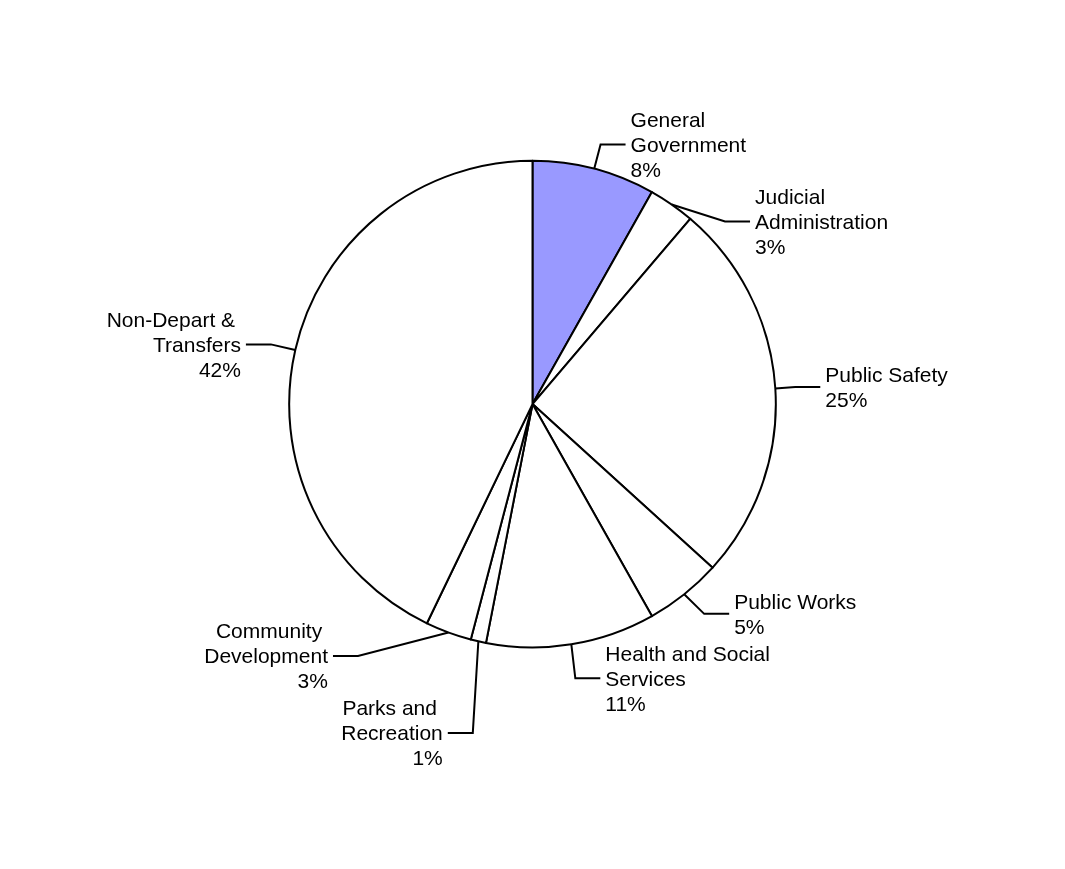 This screenshot has width=1065, height=869. I want to click on data-label: 8%, so click(645, 170).